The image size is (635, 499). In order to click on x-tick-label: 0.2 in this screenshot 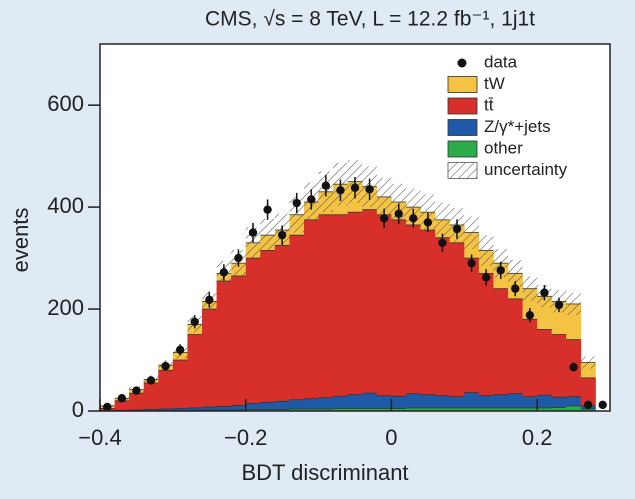, I will do `click(537, 437)`.